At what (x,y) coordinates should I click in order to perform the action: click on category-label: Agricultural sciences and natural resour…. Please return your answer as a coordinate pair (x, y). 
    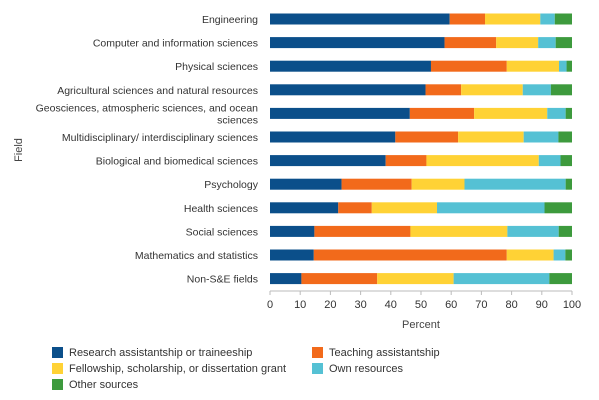
    Looking at the image, I should click on (157, 91).